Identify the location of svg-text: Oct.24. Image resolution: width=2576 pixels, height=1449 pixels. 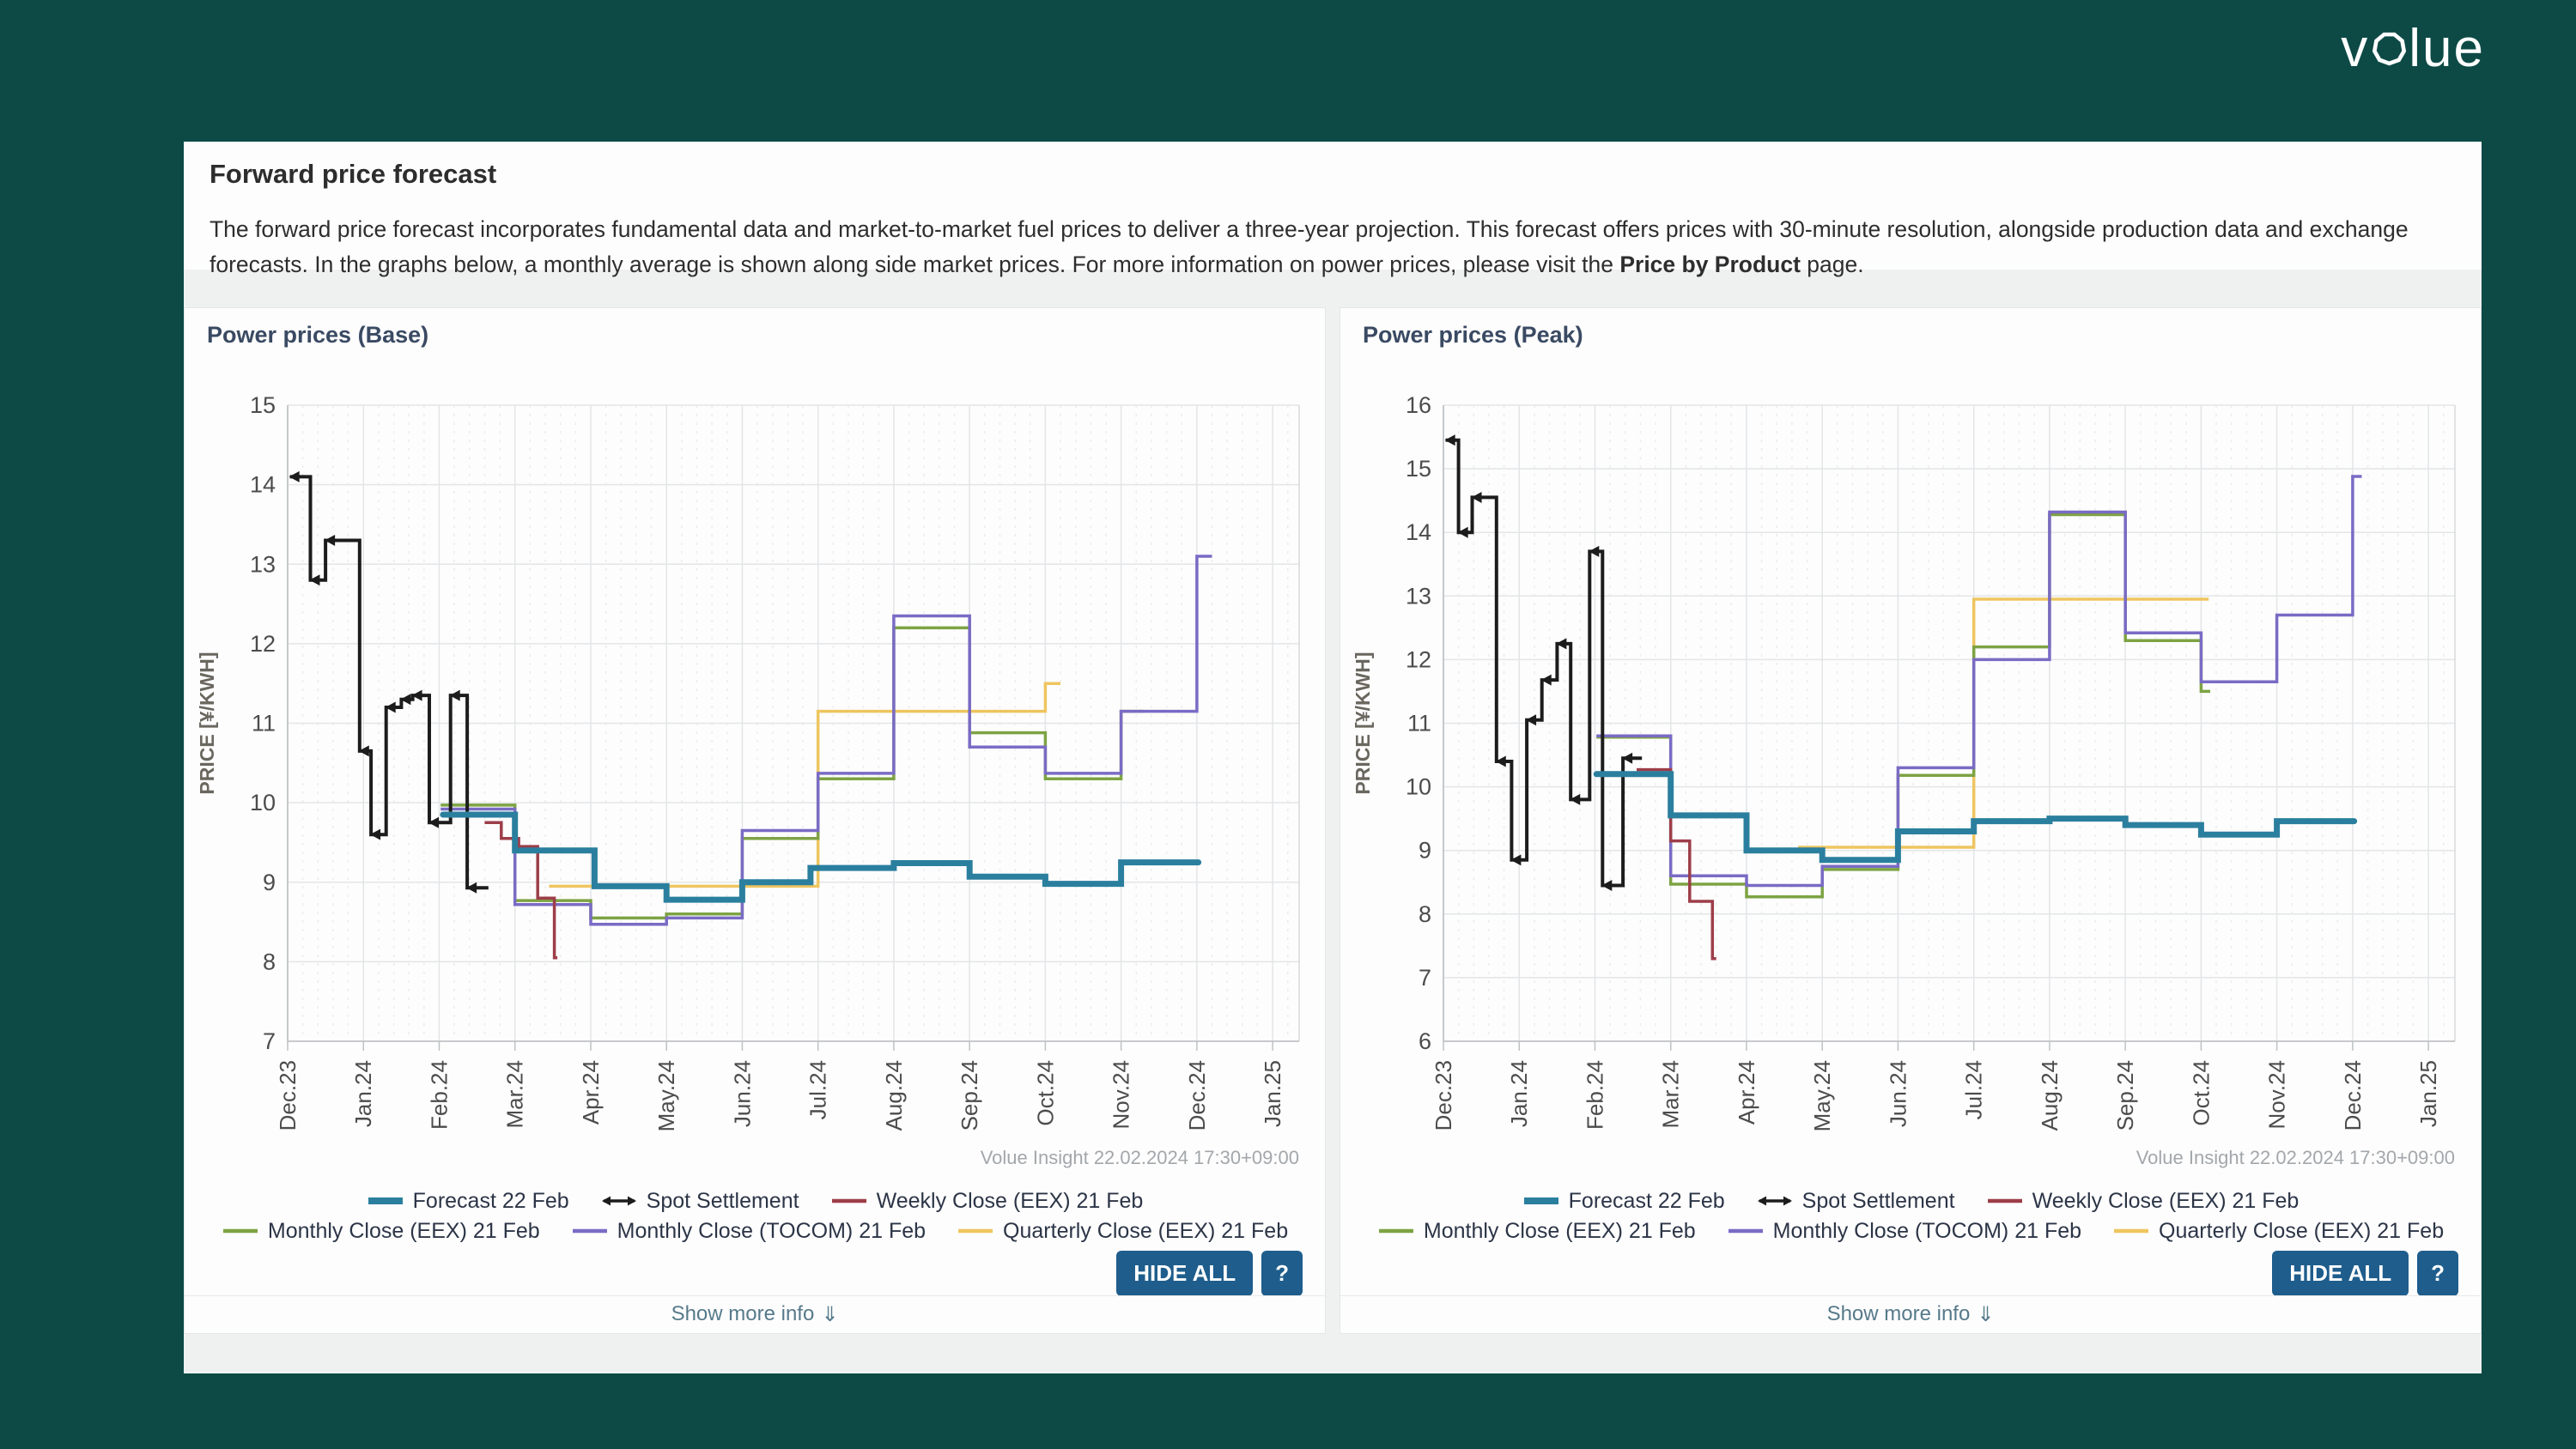
(2201, 1093).